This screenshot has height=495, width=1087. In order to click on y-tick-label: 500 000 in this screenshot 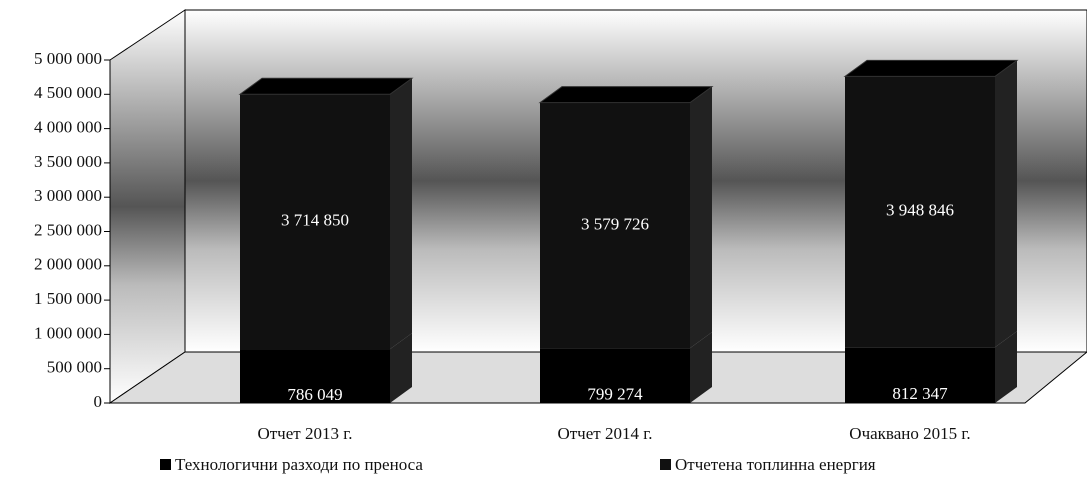, I will do `click(74, 367)`.